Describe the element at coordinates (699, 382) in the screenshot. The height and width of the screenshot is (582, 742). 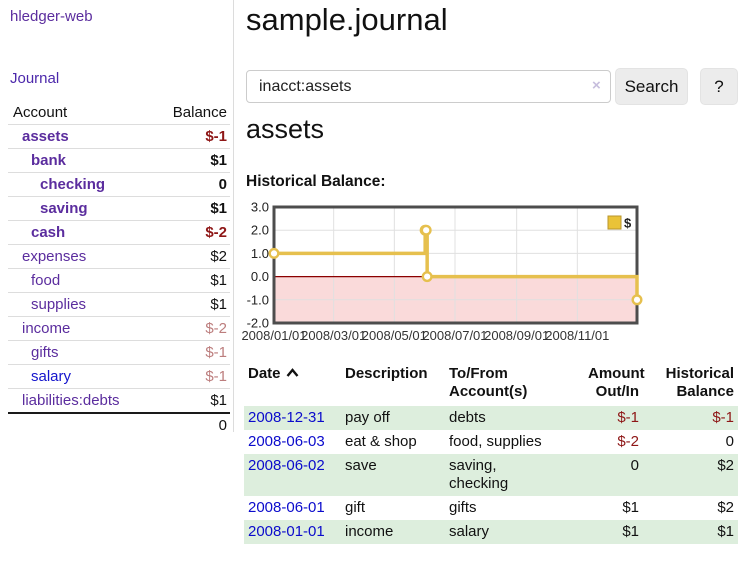
I see `balance-column-header: Historical Balance` at that location.